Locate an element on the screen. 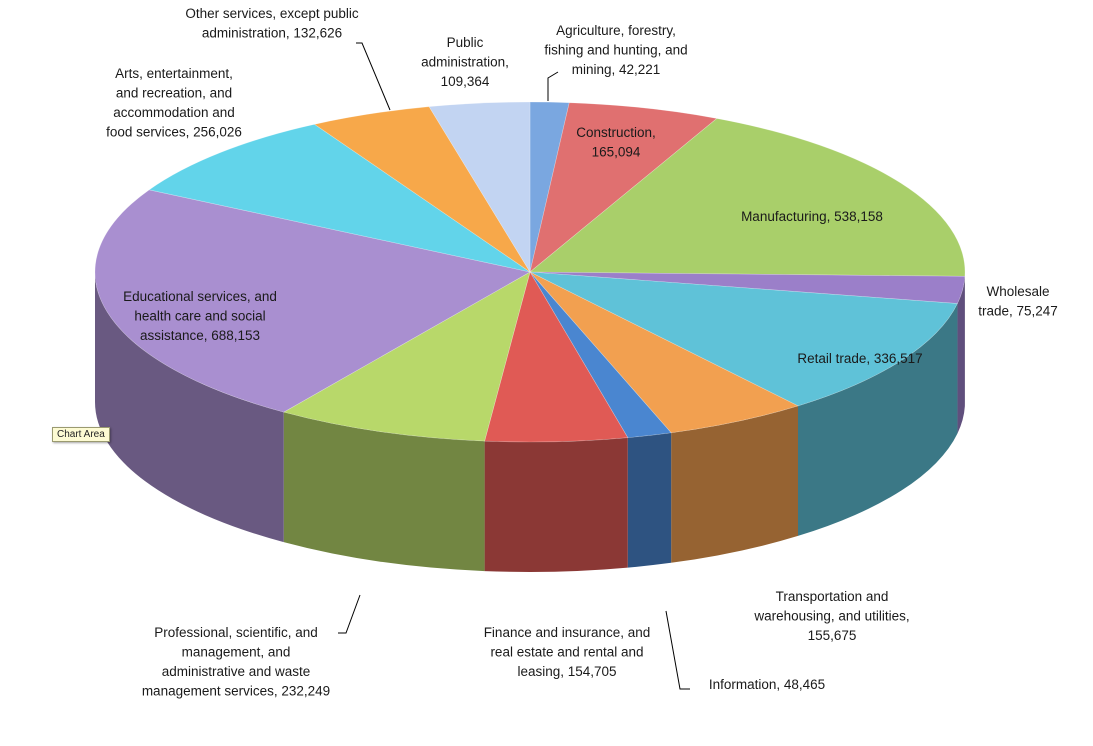  pie-slice-transportation-and-warehousing-and-utili is located at coordinates (664, 352).